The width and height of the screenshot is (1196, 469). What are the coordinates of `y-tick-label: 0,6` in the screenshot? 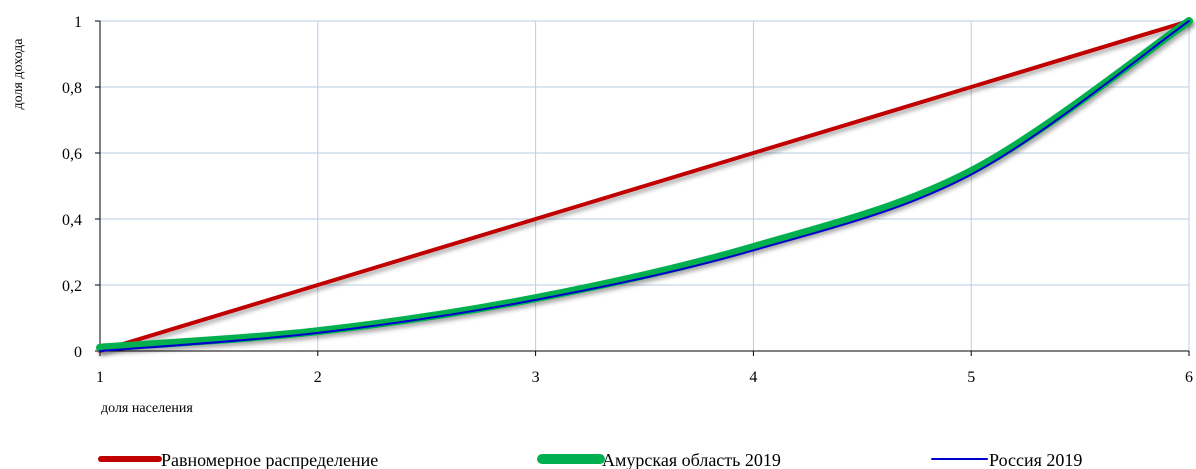 It's located at (72, 154).